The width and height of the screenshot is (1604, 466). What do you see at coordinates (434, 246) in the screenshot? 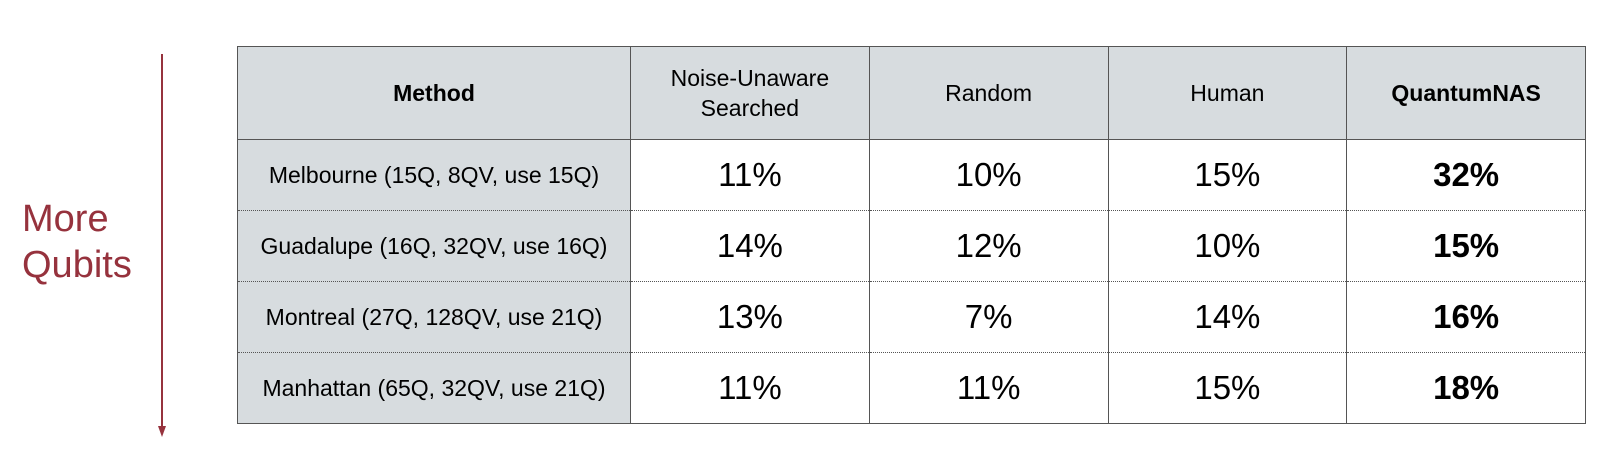
I see `cell-device: Guadalupe (16Q, 32QV, use 16Q)` at bounding box center [434, 246].